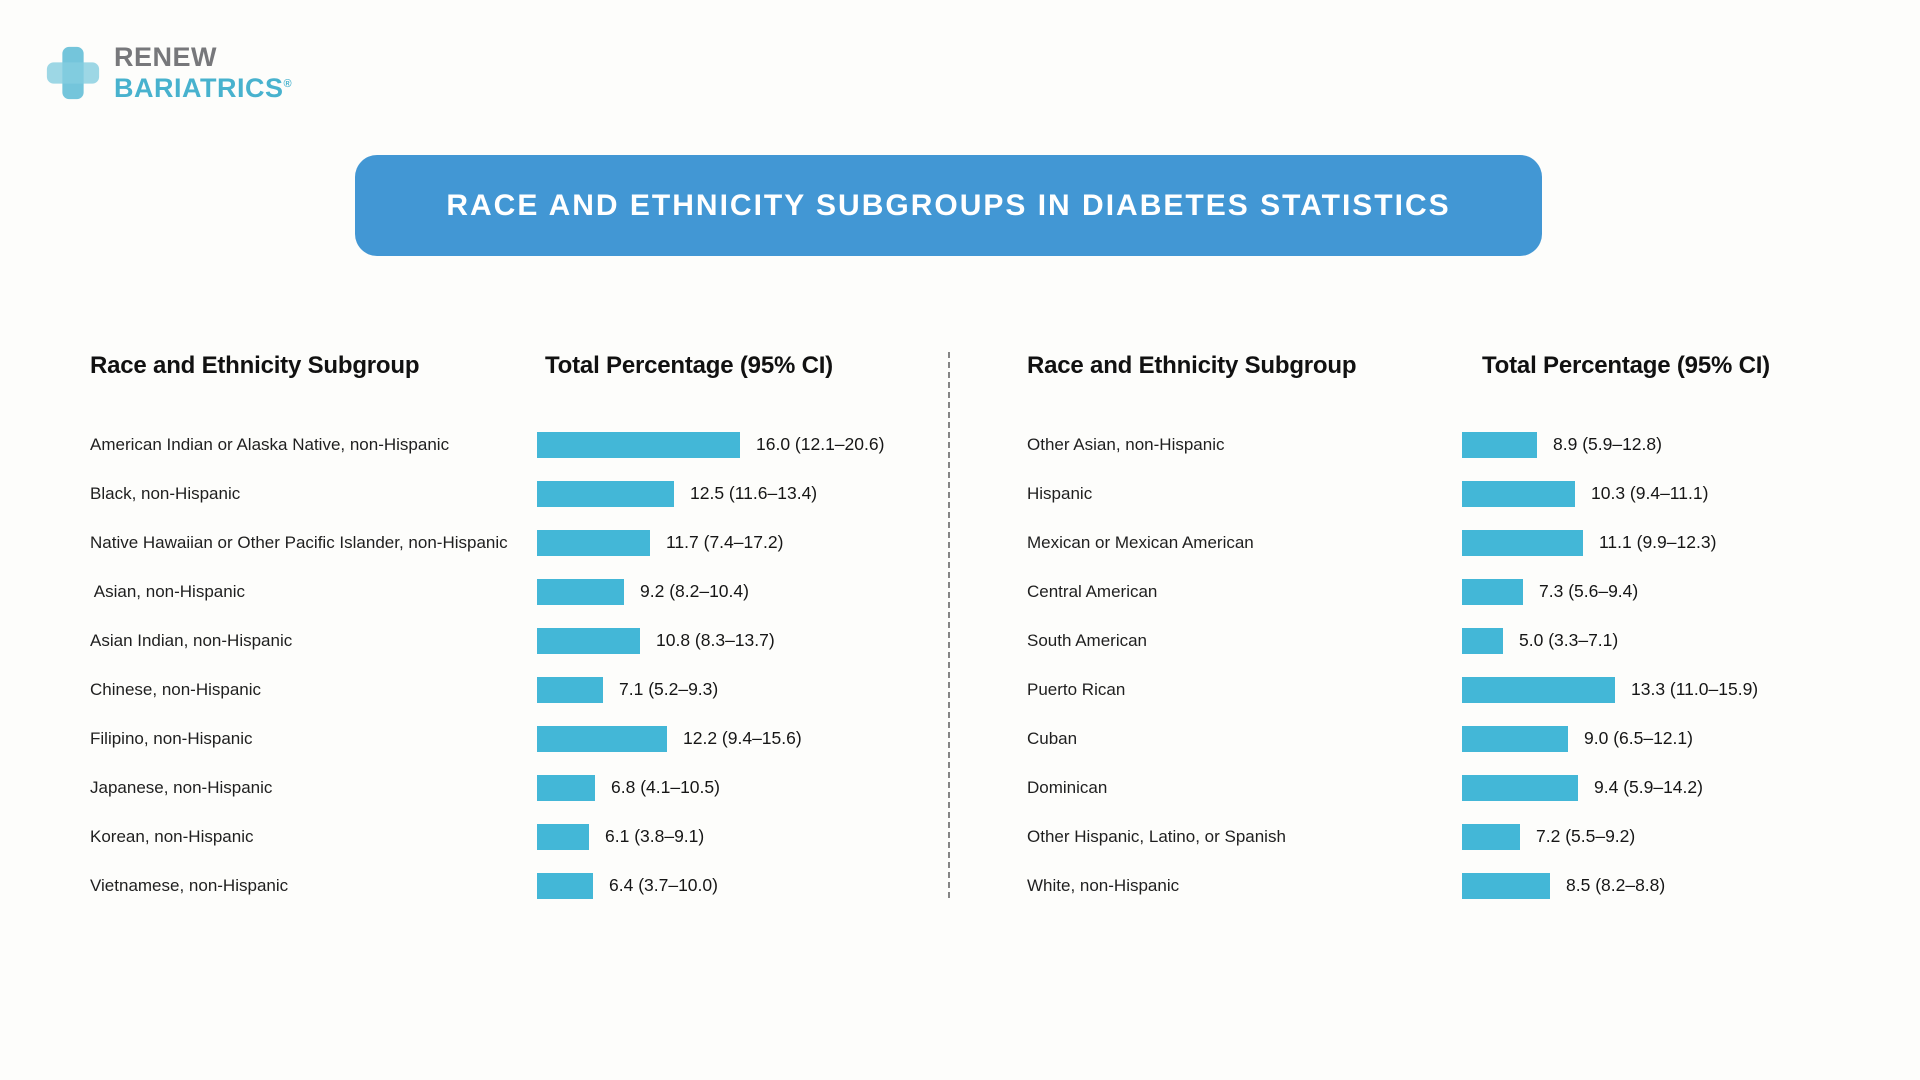 This screenshot has width=1920, height=1080. I want to click on table-row: Japanese, non-Hispanic 6.8 (4.1–10.5), so click(520, 787).